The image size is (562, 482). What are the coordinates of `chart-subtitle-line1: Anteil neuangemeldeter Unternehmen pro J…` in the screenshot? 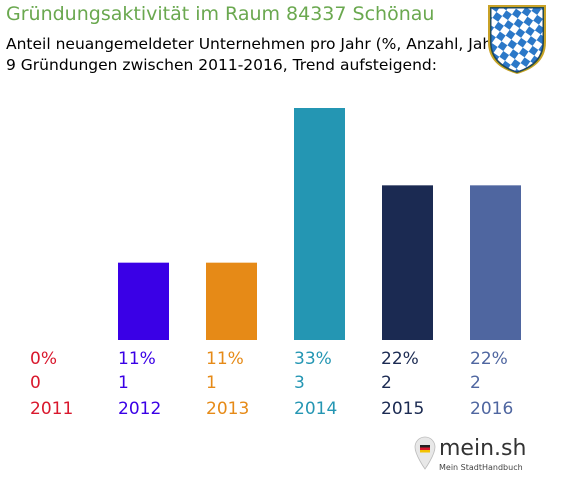 It's located at (255, 44).